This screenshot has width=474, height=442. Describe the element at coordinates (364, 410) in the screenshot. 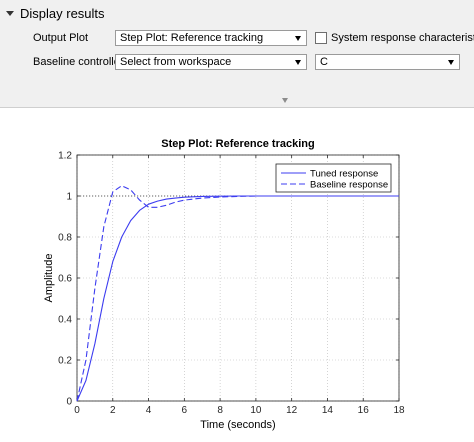

I see `x-tick-label: 16` at that location.